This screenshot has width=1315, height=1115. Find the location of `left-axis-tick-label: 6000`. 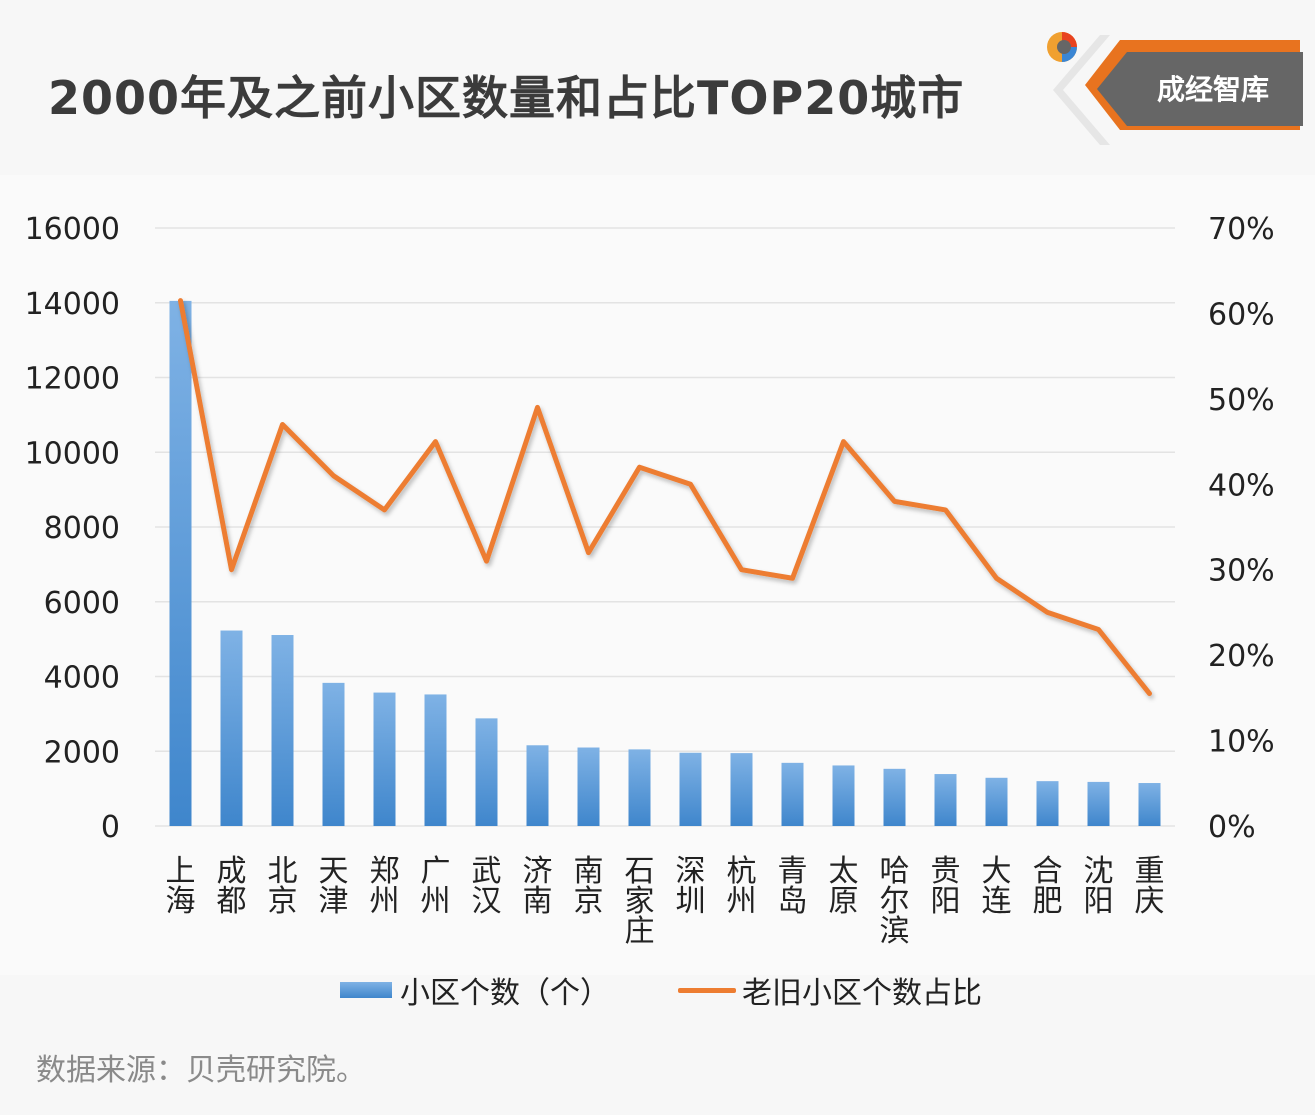

left-axis-tick-label: 6000 is located at coordinates (82, 603).